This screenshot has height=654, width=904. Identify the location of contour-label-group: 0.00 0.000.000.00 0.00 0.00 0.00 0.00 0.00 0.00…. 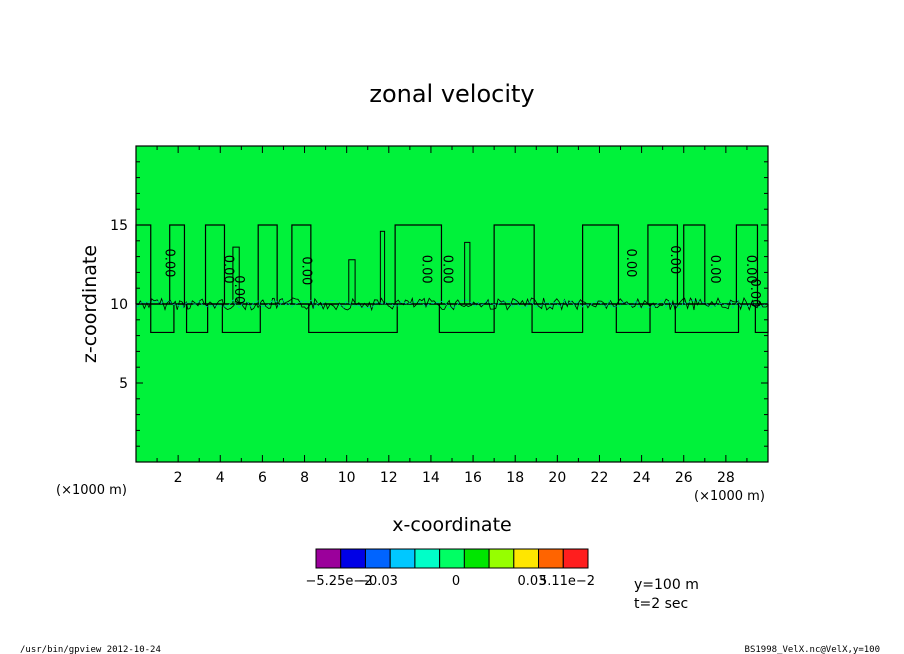
(461, 276).